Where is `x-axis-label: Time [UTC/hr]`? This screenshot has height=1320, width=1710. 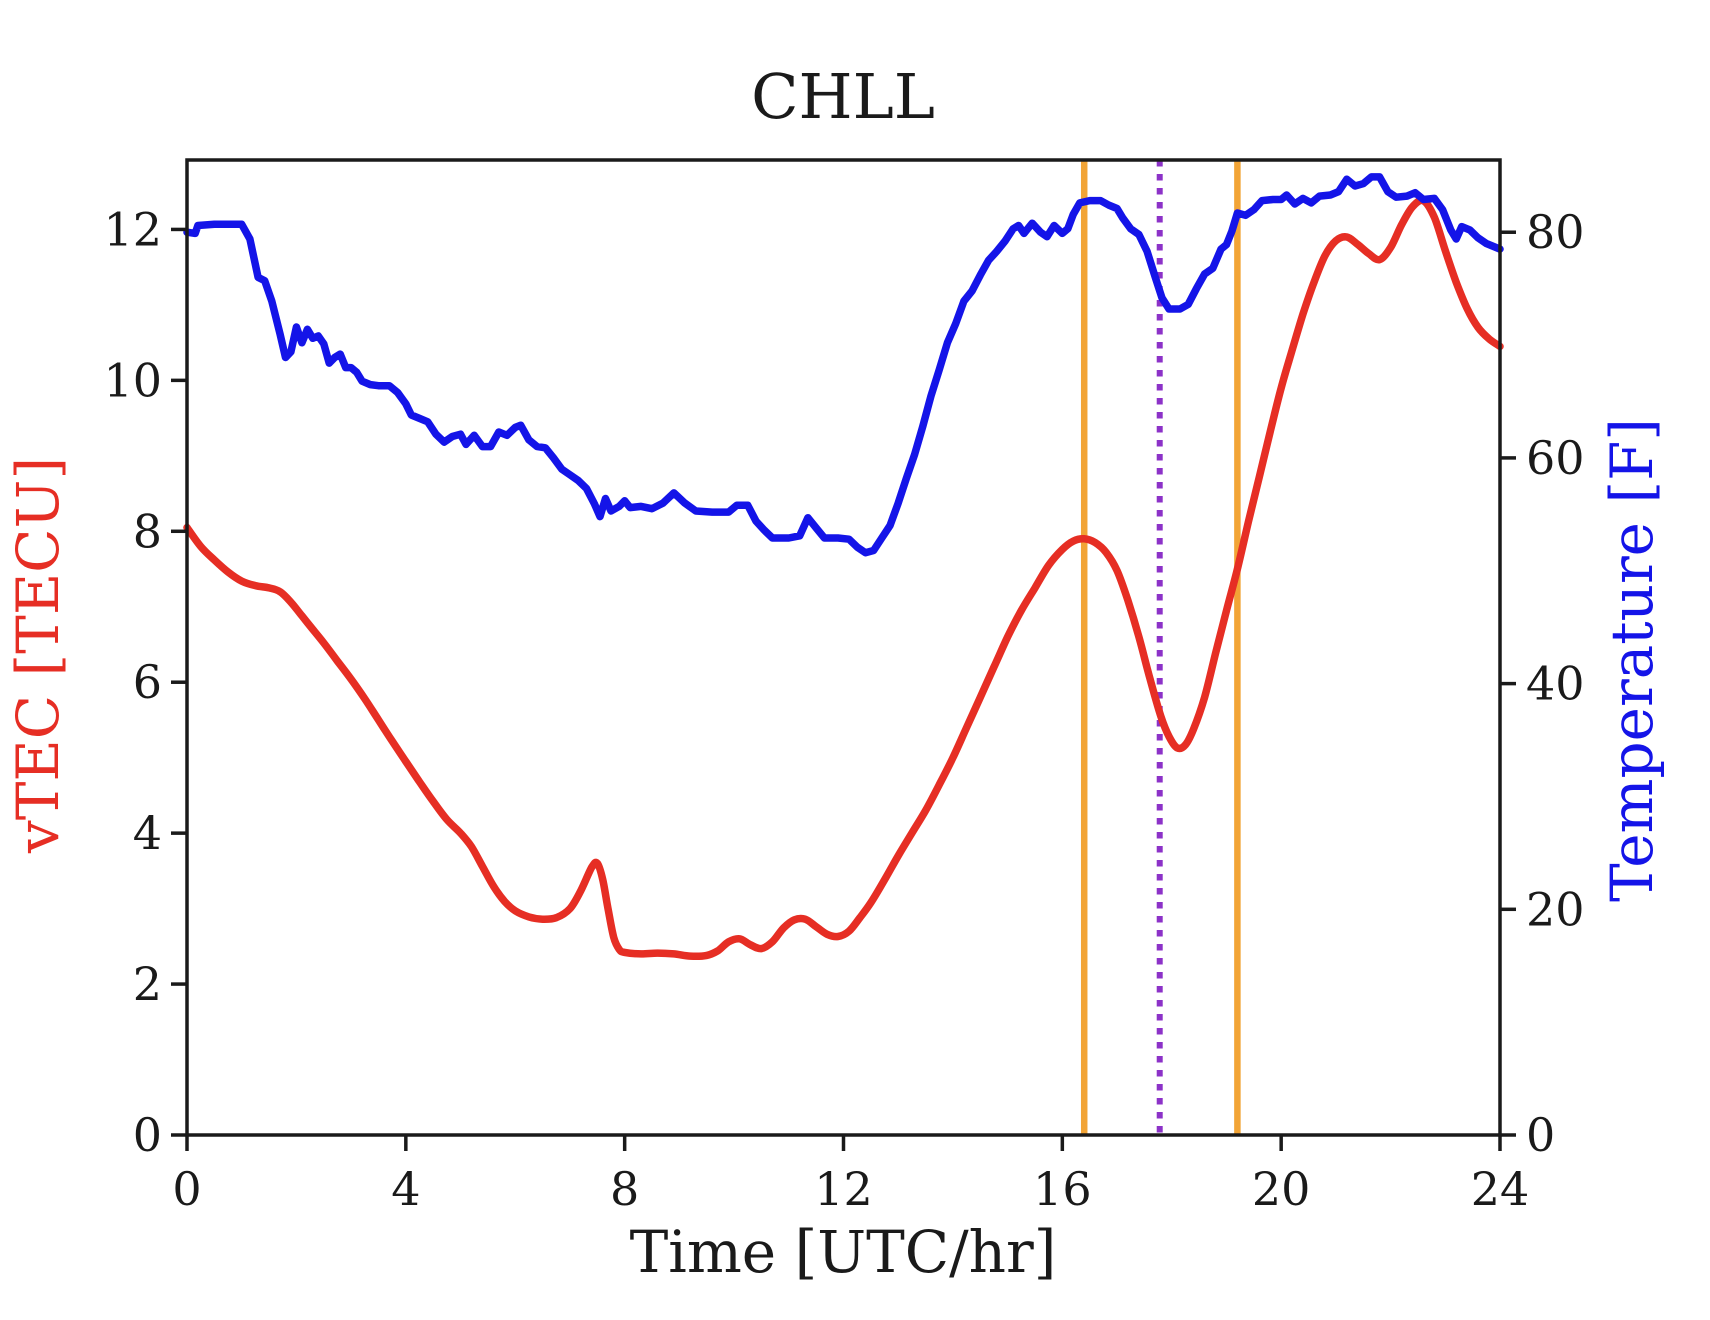
x-axis-label: Time [UTC/hr] is located at coordinates (843, 1252).